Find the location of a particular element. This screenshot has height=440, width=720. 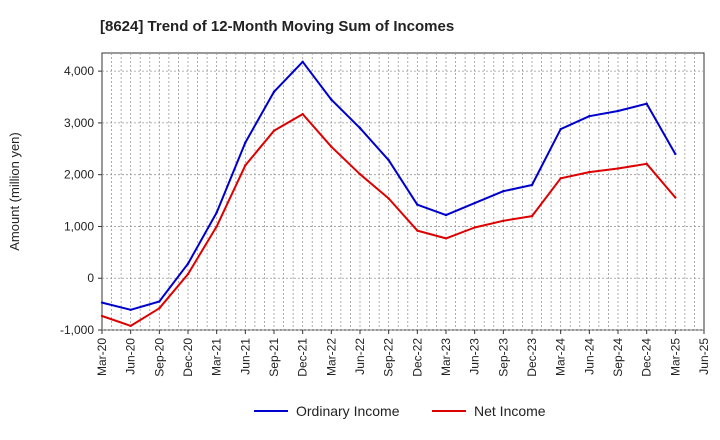

x-tick-label: Jun-21 is located at coordinates (245, 356).